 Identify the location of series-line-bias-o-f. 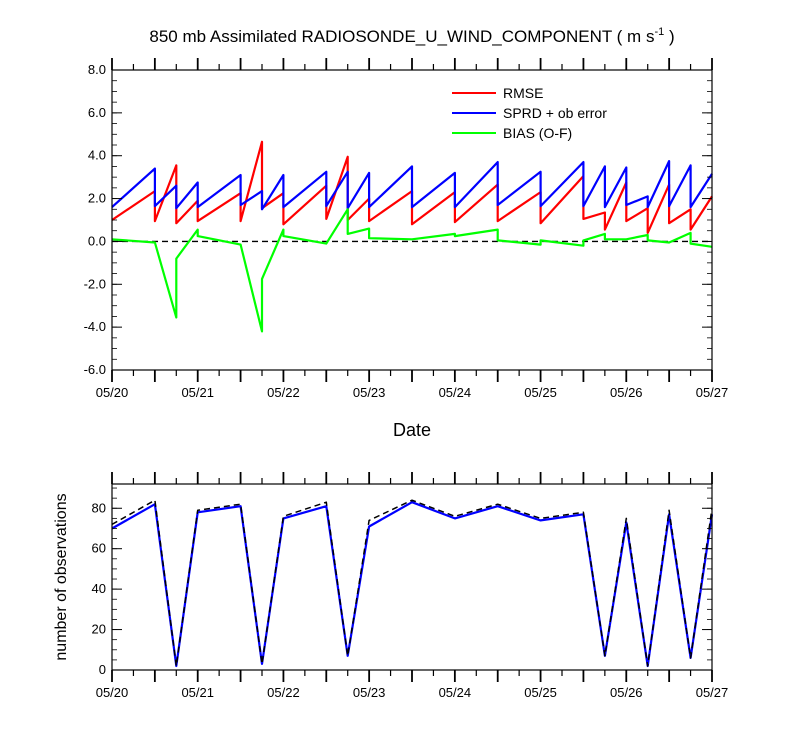
(412, 270).